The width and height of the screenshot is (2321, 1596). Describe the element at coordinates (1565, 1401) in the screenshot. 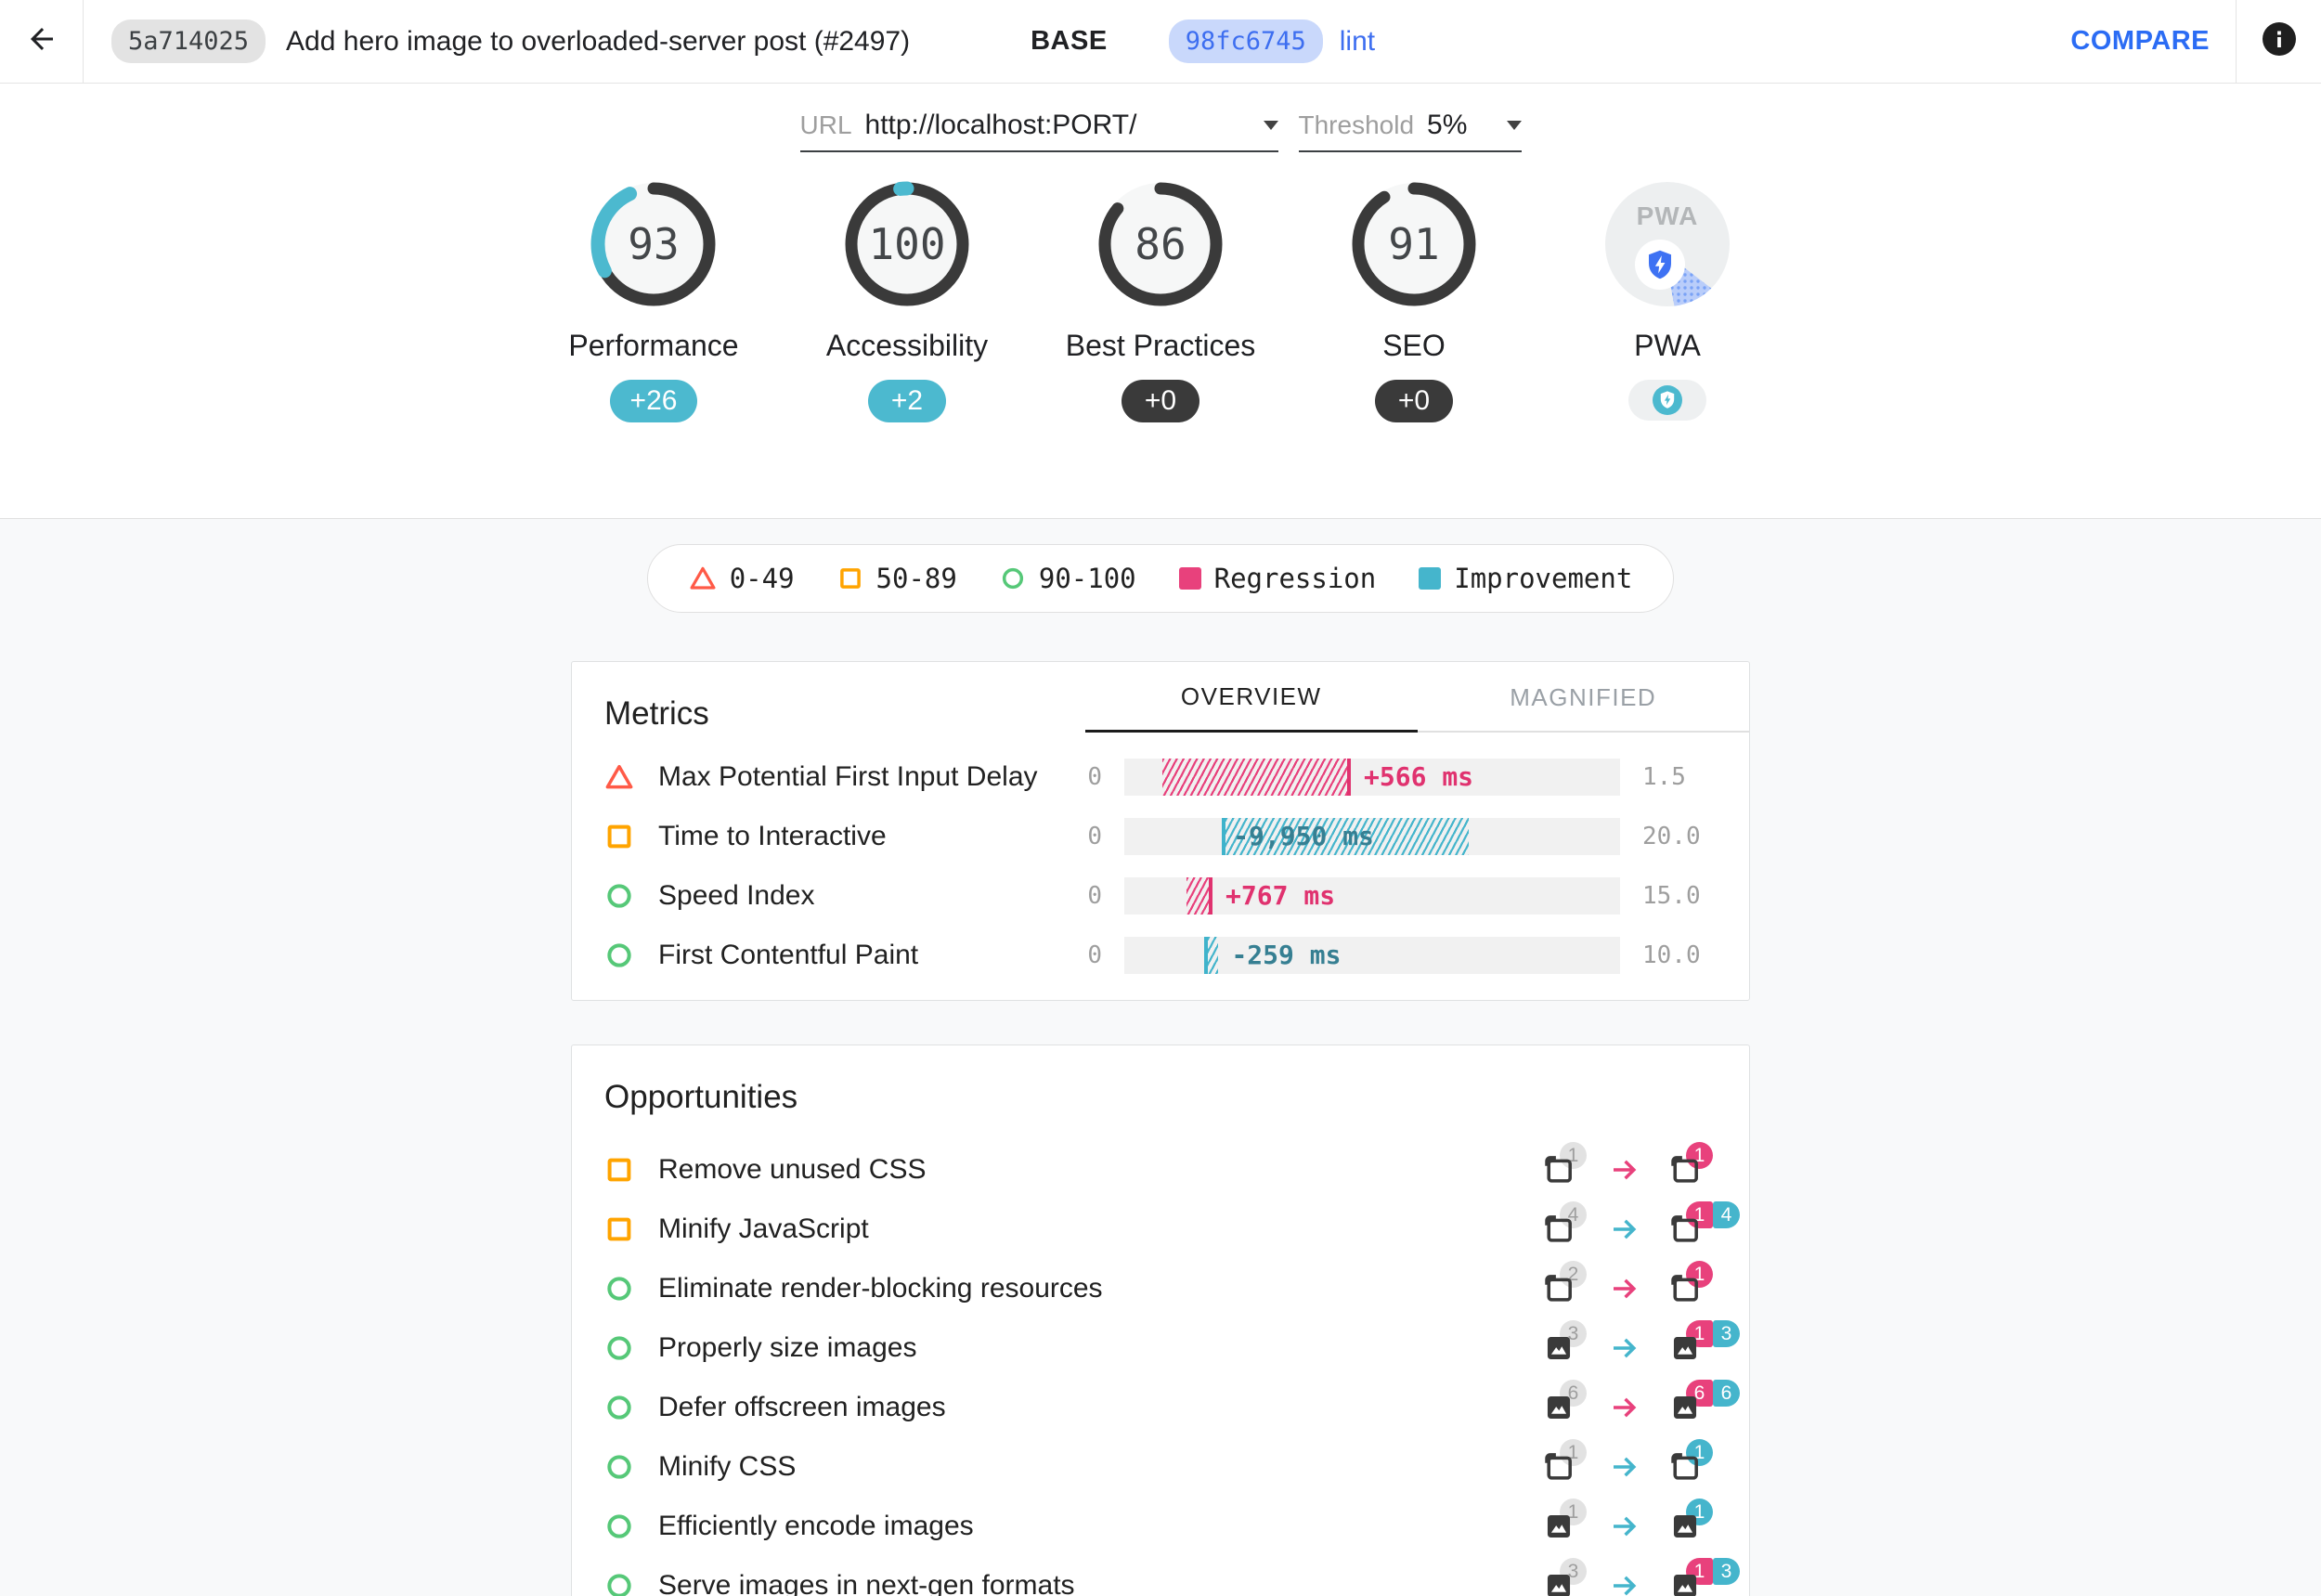

I see `base-resource: 6` at that location.